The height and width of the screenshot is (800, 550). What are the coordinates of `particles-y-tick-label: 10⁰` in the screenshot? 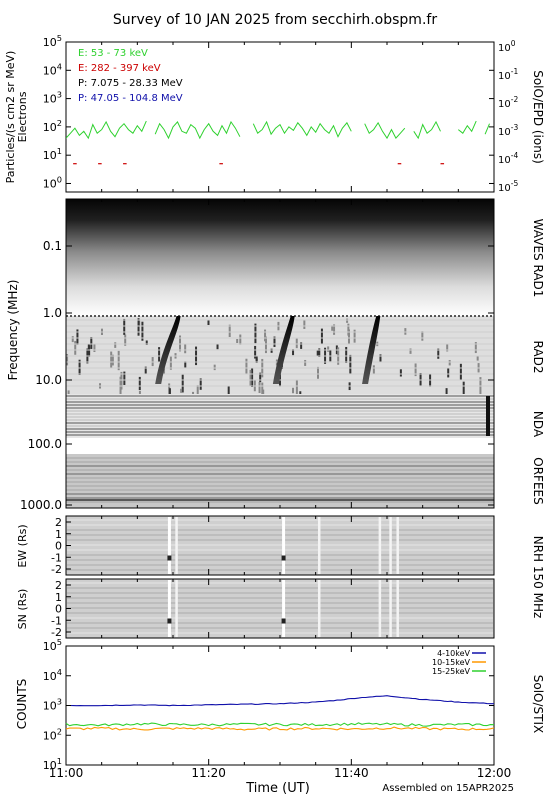 It's located at (52, 182).